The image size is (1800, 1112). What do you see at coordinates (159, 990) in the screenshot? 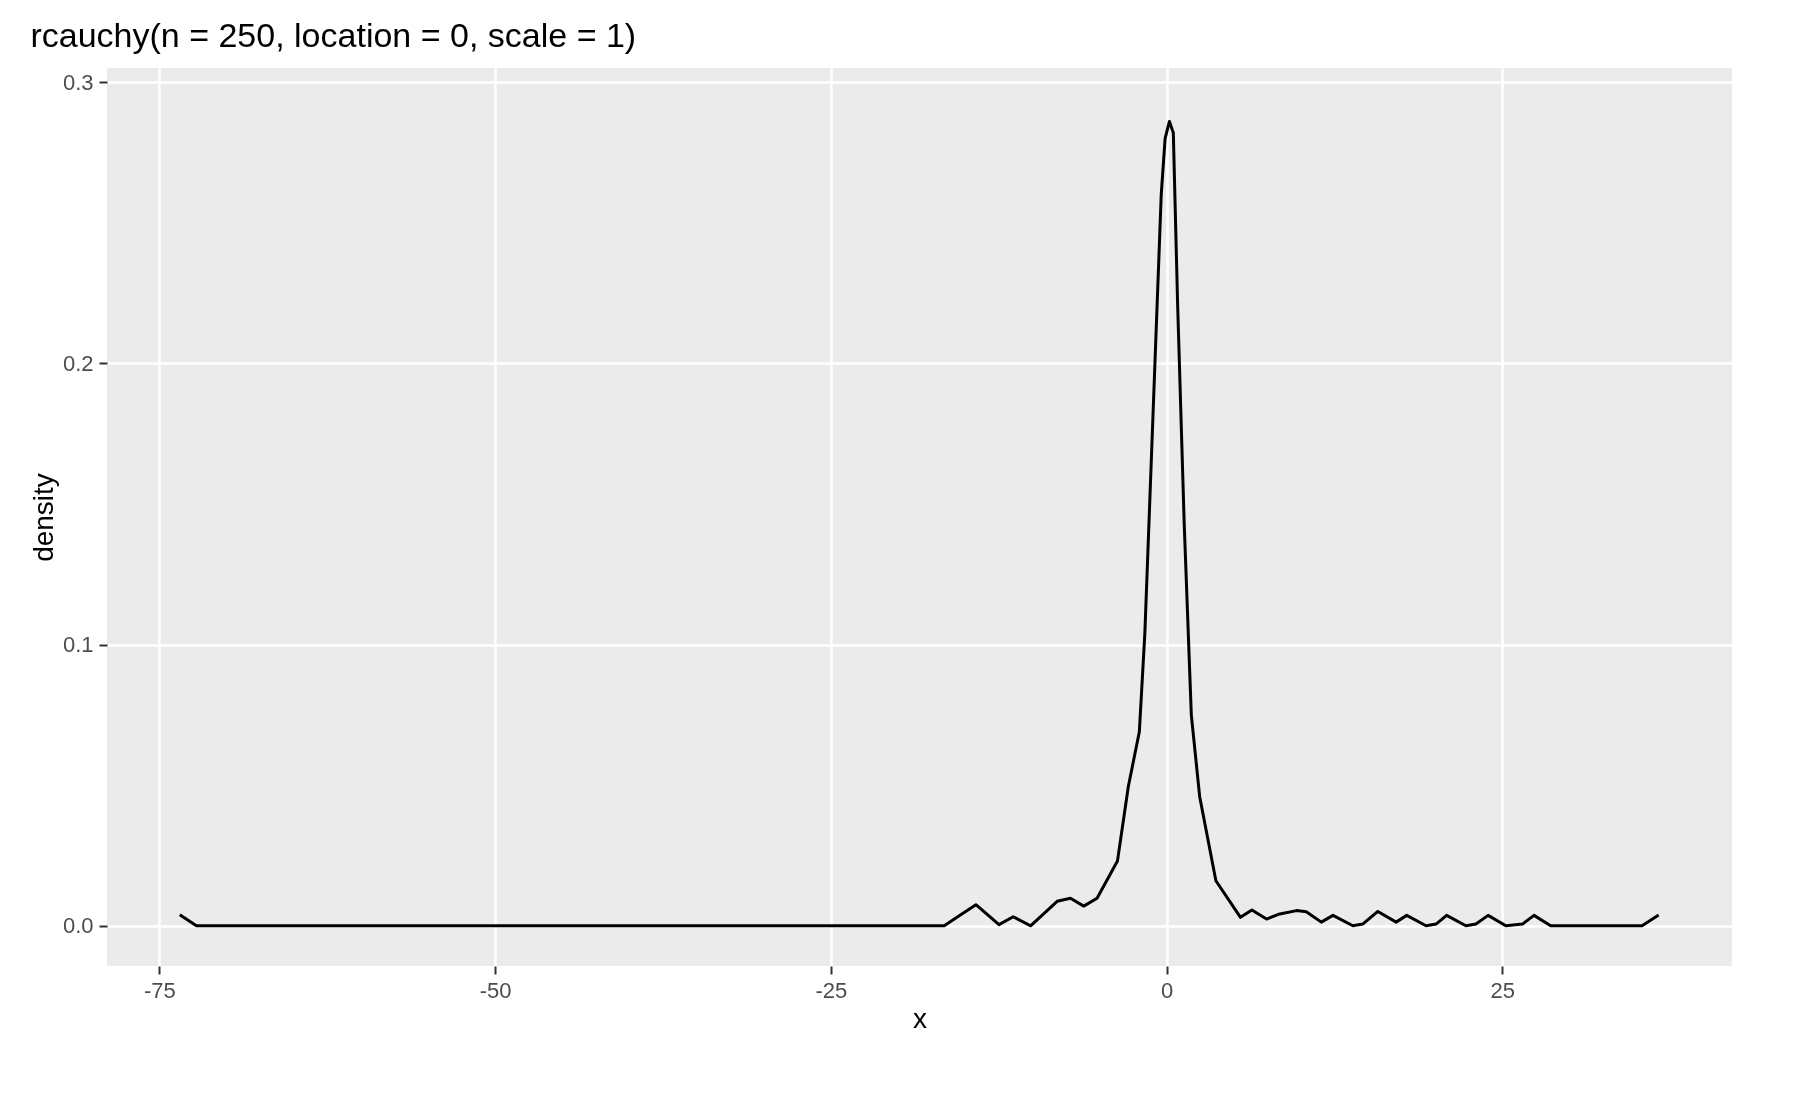
I see `x-tick-label: -75` at bounding box center [159, 990].